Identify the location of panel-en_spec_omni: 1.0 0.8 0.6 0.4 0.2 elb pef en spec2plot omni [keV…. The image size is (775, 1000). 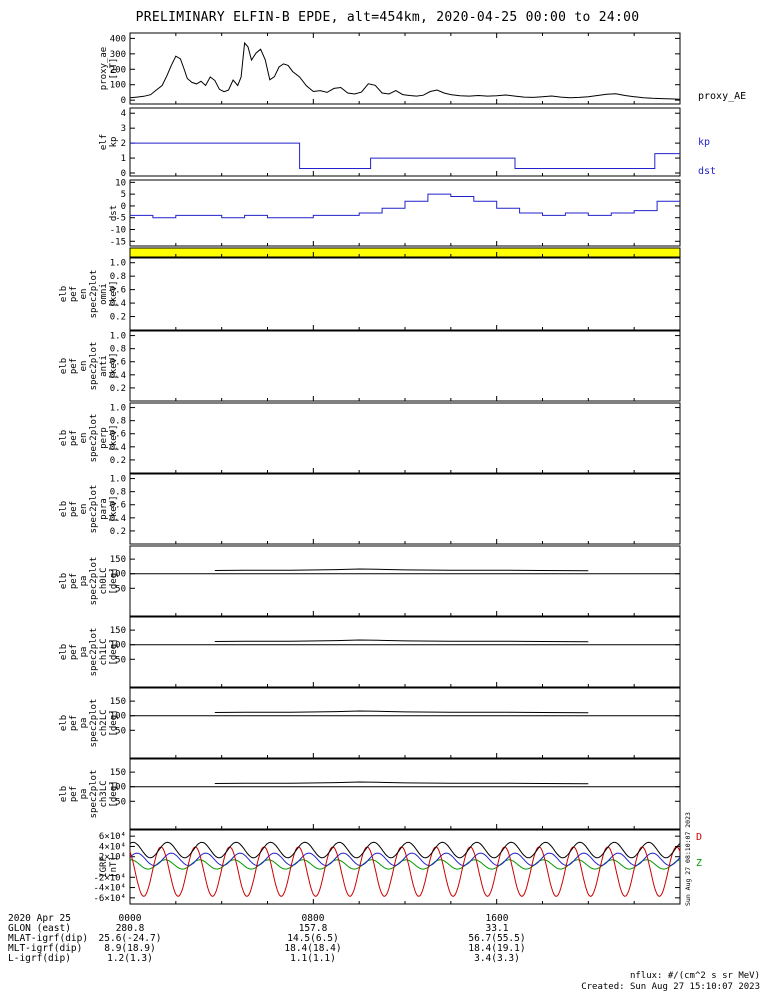
(370, 294).